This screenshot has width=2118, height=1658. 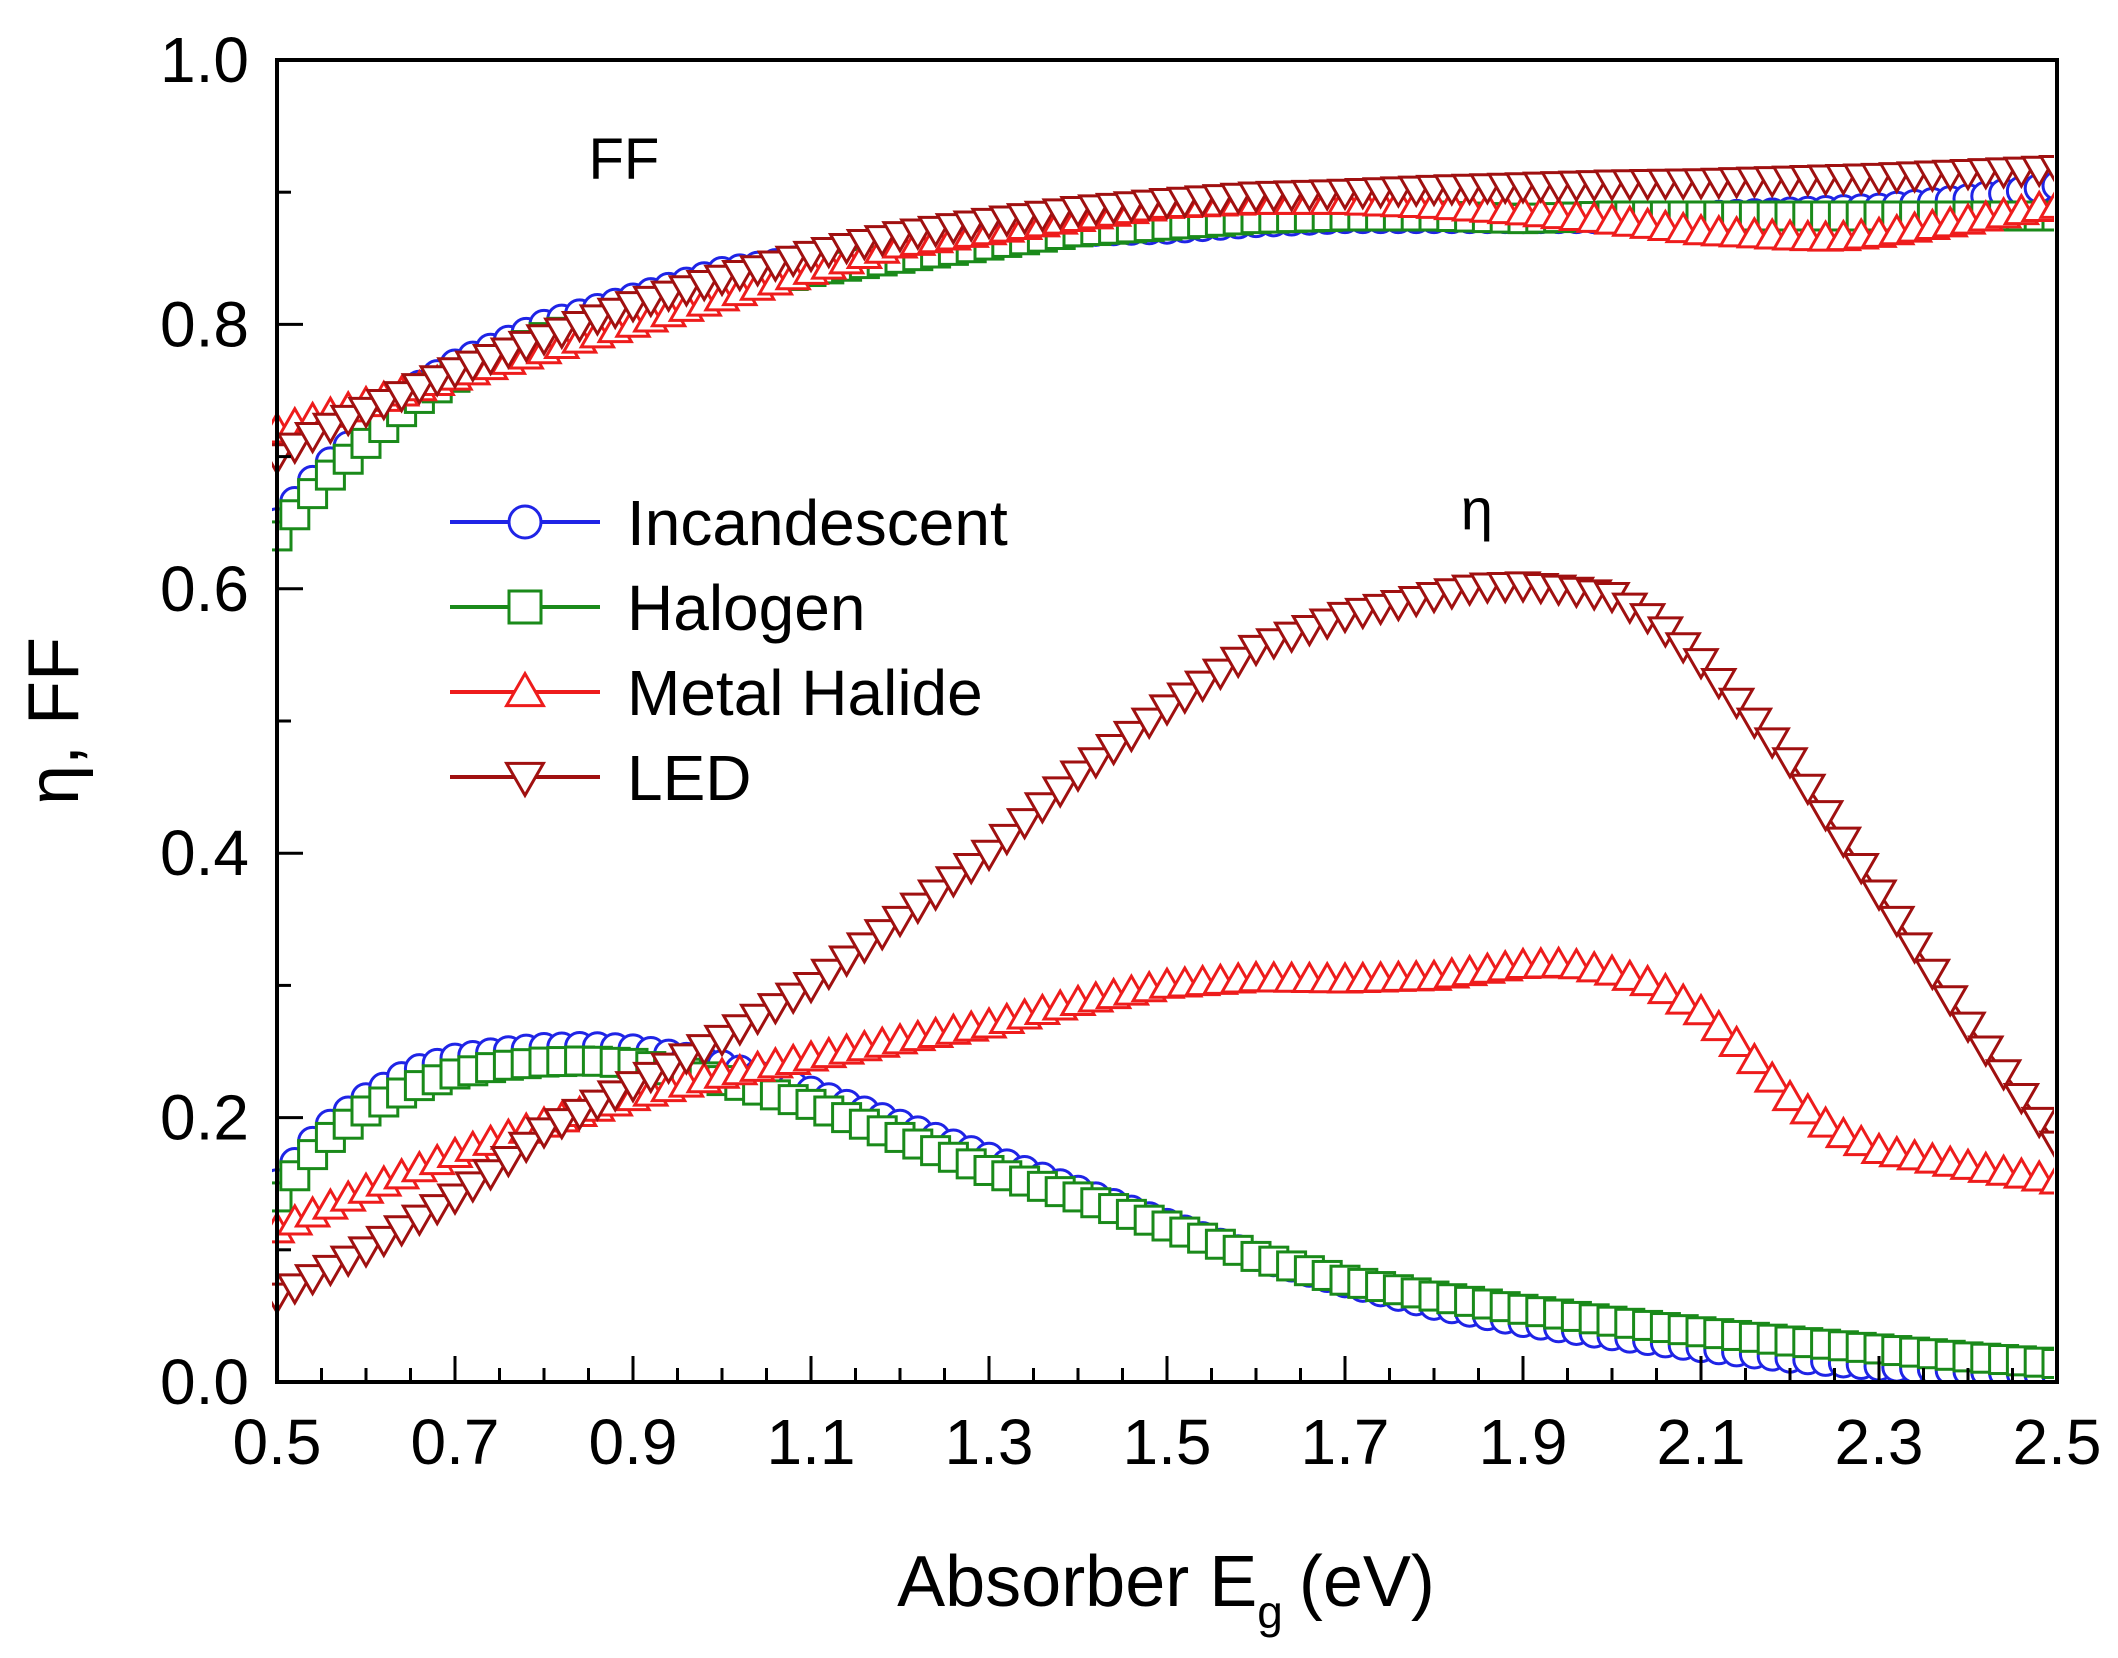 What do you see at coordinates (1367, 1582) in the screenshot?
I see `x-axis-title-unit: (eV)` at bounding box center [1367, 1582].